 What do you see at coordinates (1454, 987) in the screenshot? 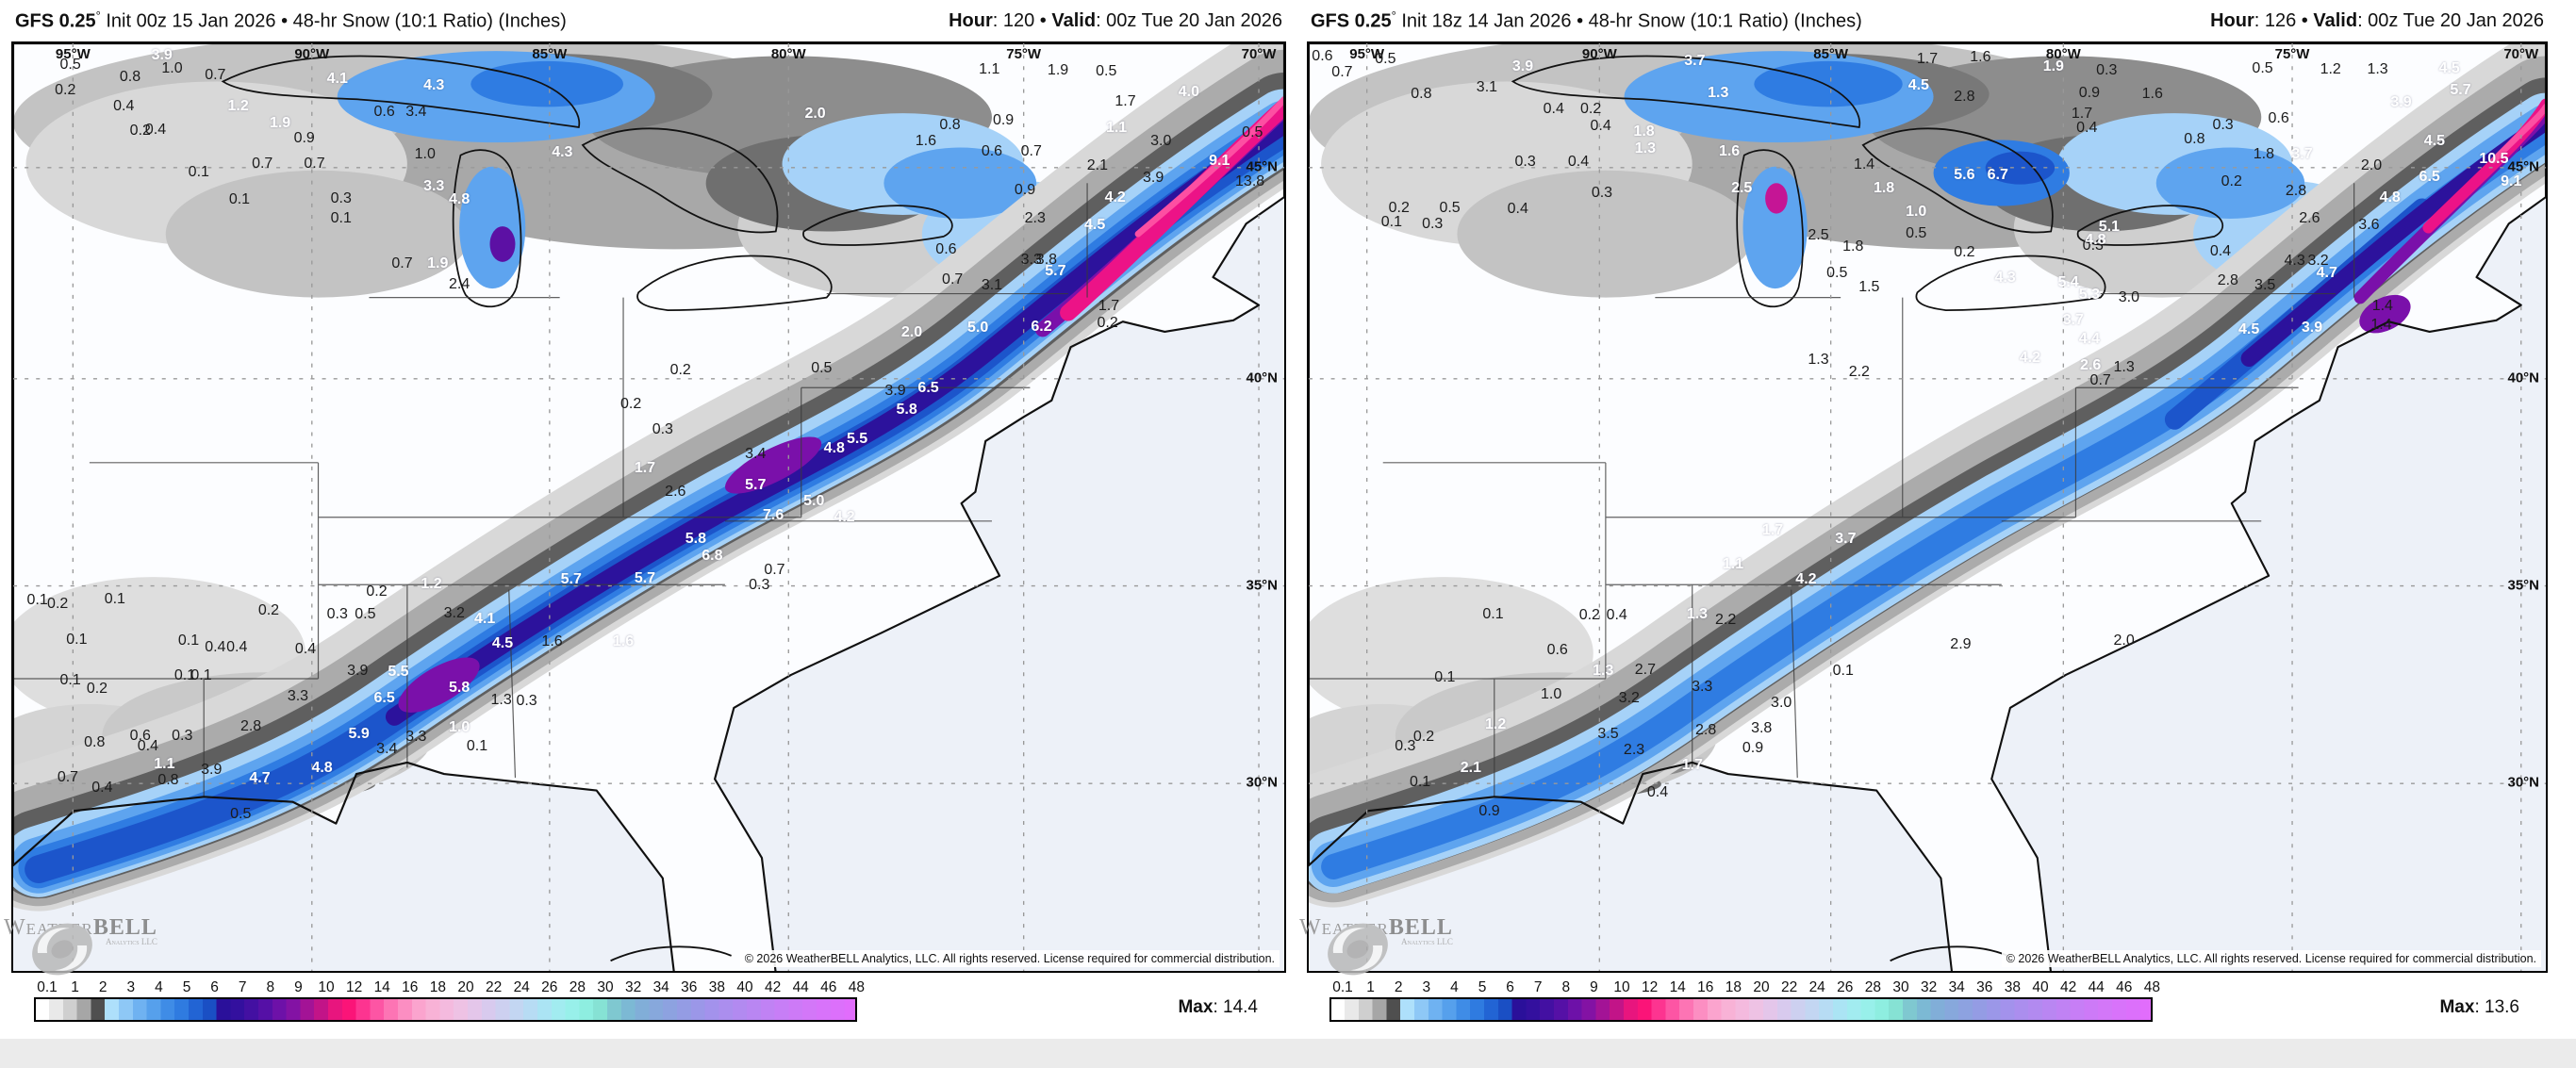
I see `colorbar-tick: 4` at bounding box center [1454, 987].